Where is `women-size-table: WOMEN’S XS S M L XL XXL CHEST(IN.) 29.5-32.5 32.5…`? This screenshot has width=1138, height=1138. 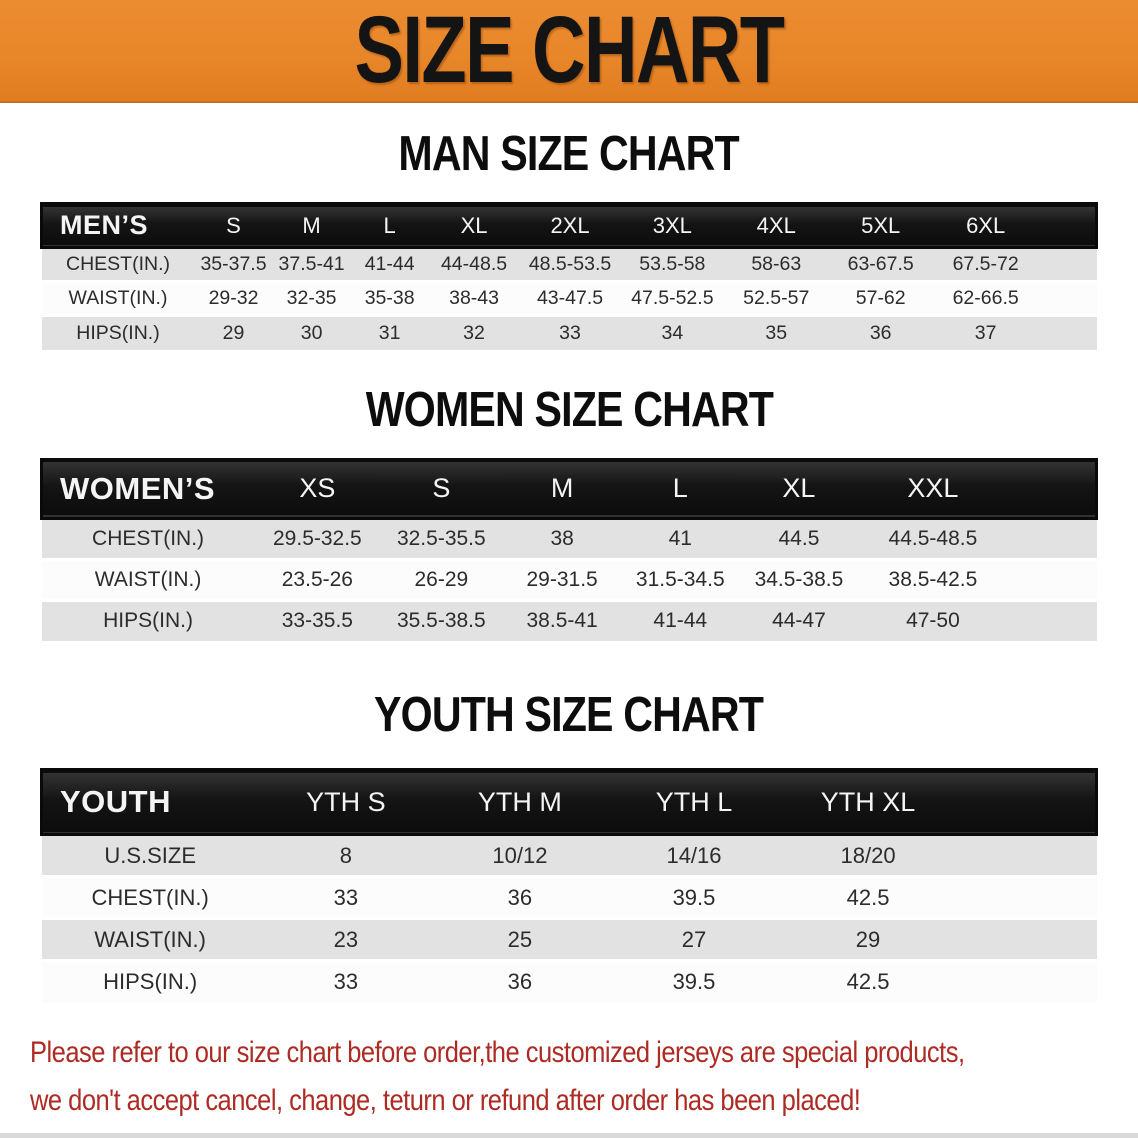
women-size-table: WOMEN’S XS S M L XL XXL CHEST(IN.) 29.5-32.5 32.5… is located at coordinates (569, 549).